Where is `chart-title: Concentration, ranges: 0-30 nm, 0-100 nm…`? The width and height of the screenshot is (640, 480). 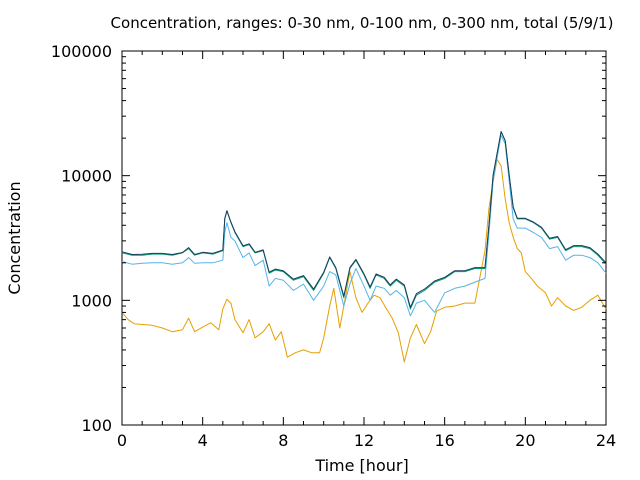
chart-title: Concentration, ranges: 0-30 nm, 0-100 nm… is located at coordinates (362, 23).